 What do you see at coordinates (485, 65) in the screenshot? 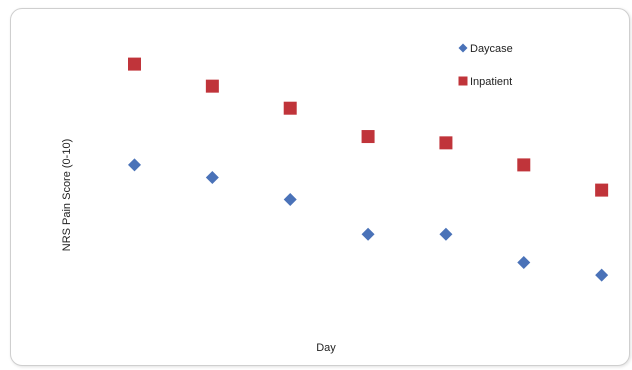
I see `legend: Daycase Inpatient` at bounding box center [485, 65].